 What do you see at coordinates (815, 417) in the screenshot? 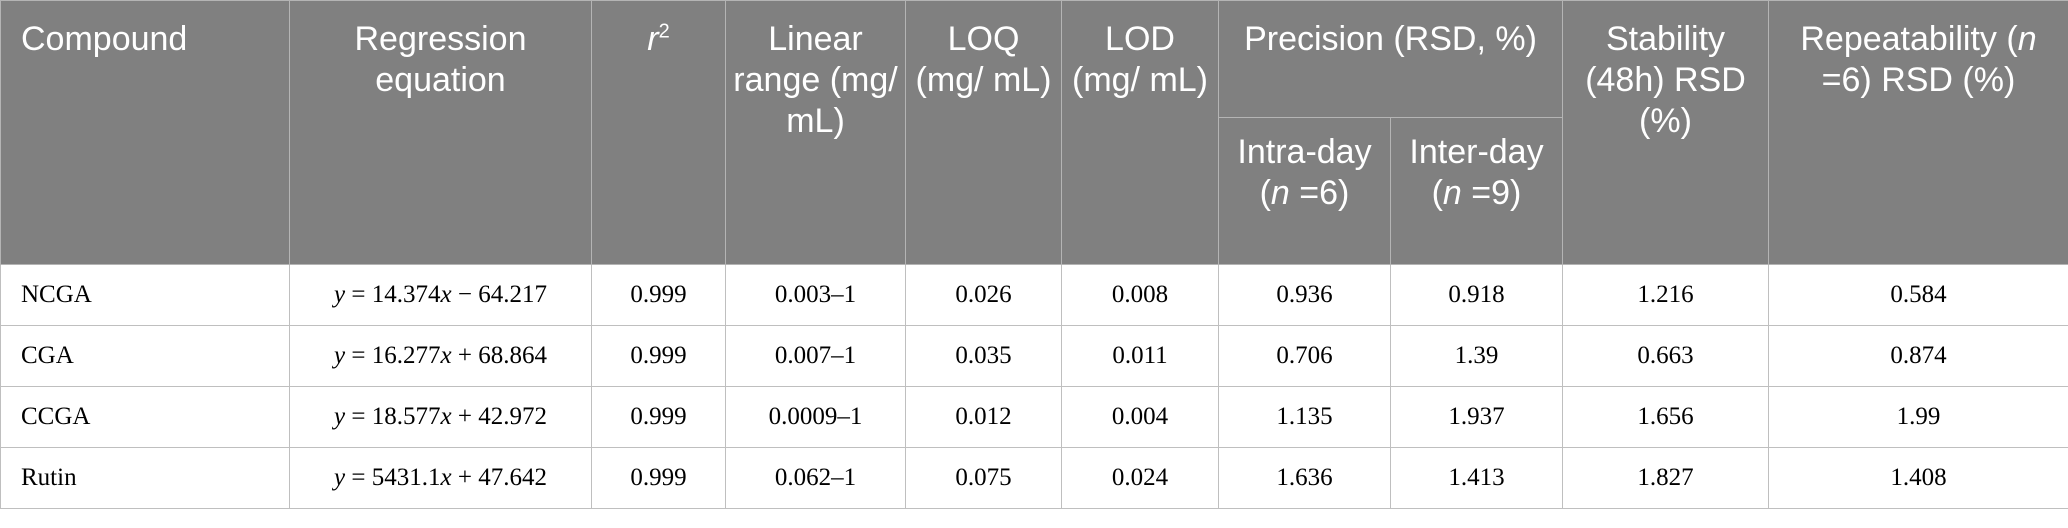
I see `cell-linear-range: 0.0009–1` at bounding box center [815, 417].